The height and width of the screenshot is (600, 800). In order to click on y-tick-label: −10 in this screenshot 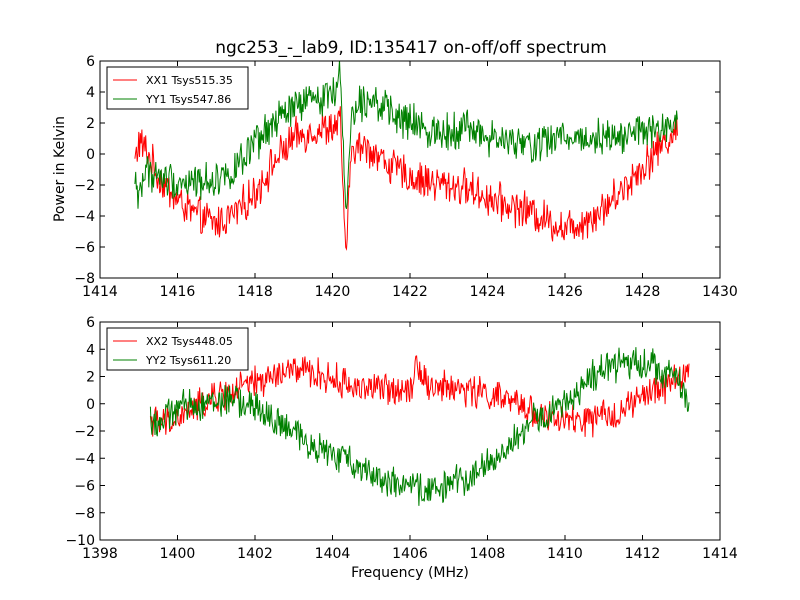, I will do `click(80, 541)`.